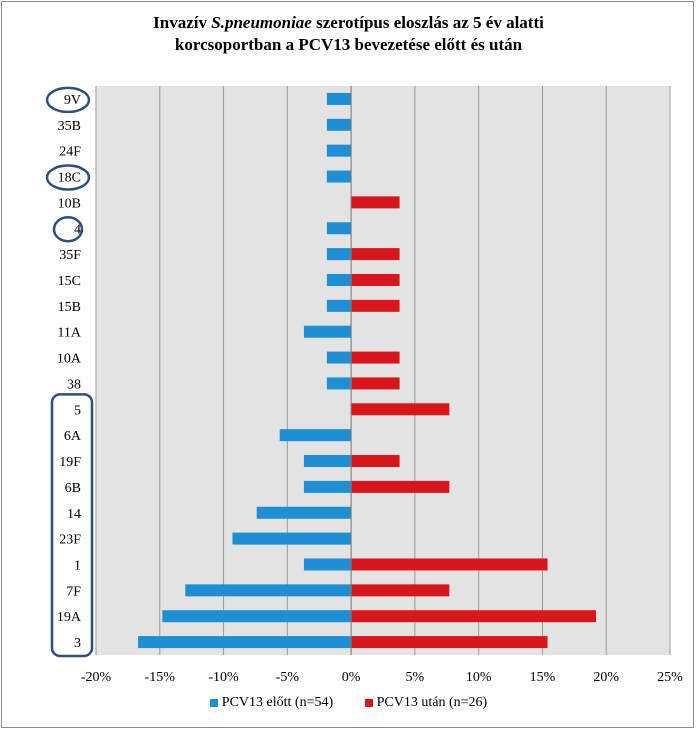 The image size is (697, 731). What do you see at coordinates (479, 677) in the screenshot?
I see `x-tick-label: 10%` at bounding box center [479, 677].